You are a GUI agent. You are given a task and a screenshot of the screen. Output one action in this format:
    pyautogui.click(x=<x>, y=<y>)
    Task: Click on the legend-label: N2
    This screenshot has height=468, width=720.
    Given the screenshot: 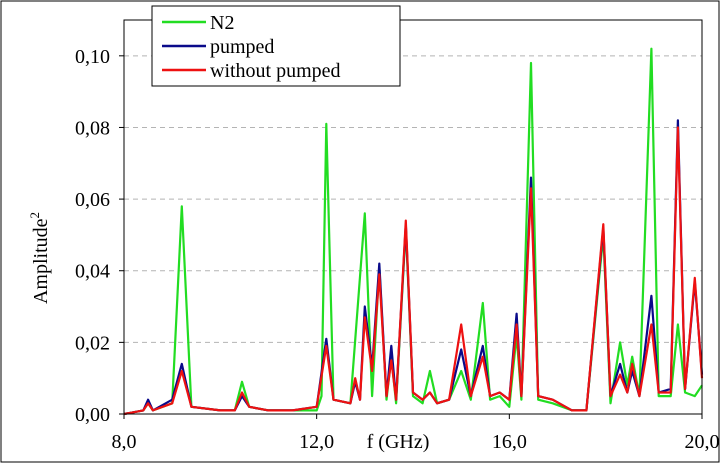 What is the action you would take?
    pyautogui.click(x=222, y=23)
    